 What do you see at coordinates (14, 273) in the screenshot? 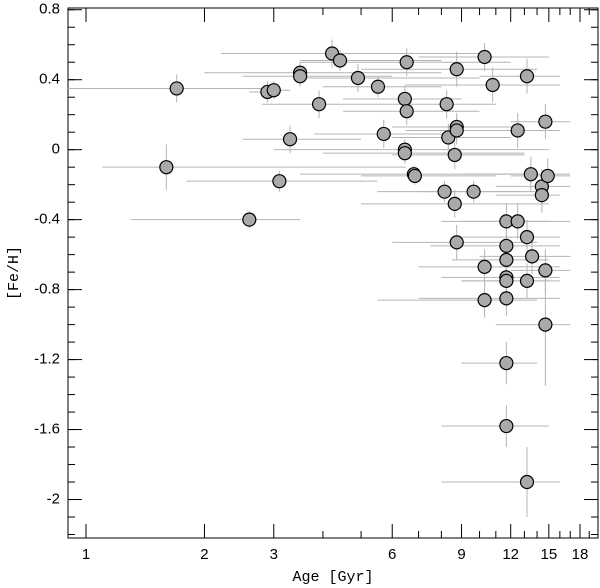
I see `y-axis-label: [Fe/H]` at bounding box center [14, 273].